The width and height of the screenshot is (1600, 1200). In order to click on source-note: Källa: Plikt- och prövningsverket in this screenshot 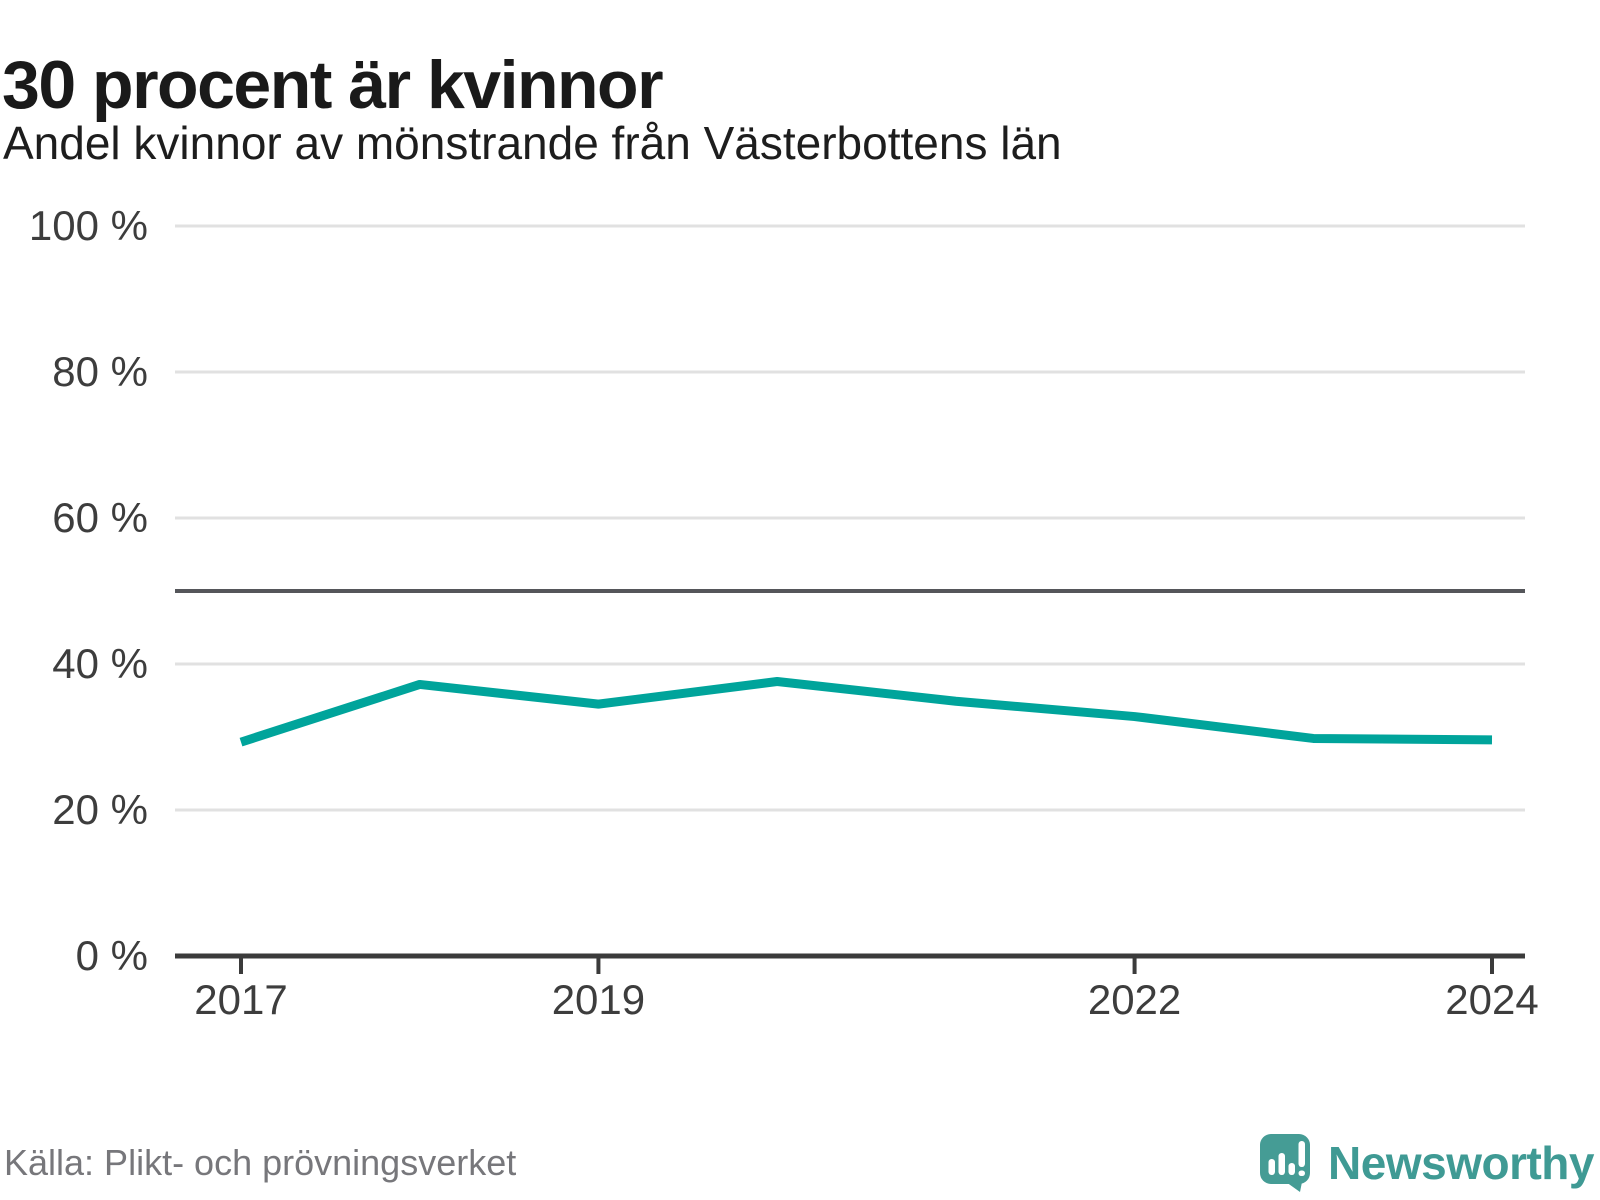, I will do `click(260, 1162)`.